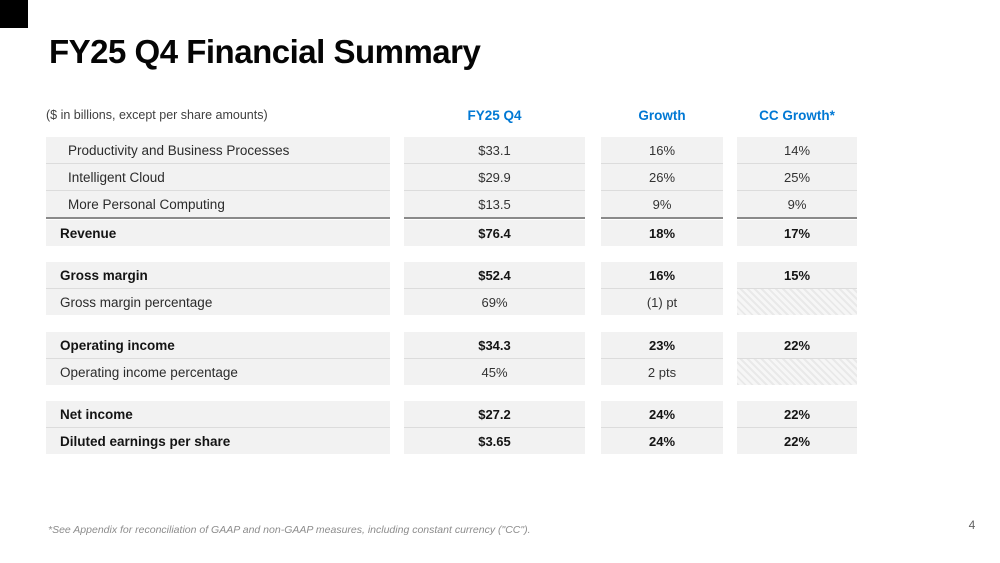 The image size is (1000, 563). I want to click on table-row: Net income $27.2 24% 22%, so click(451, 414).